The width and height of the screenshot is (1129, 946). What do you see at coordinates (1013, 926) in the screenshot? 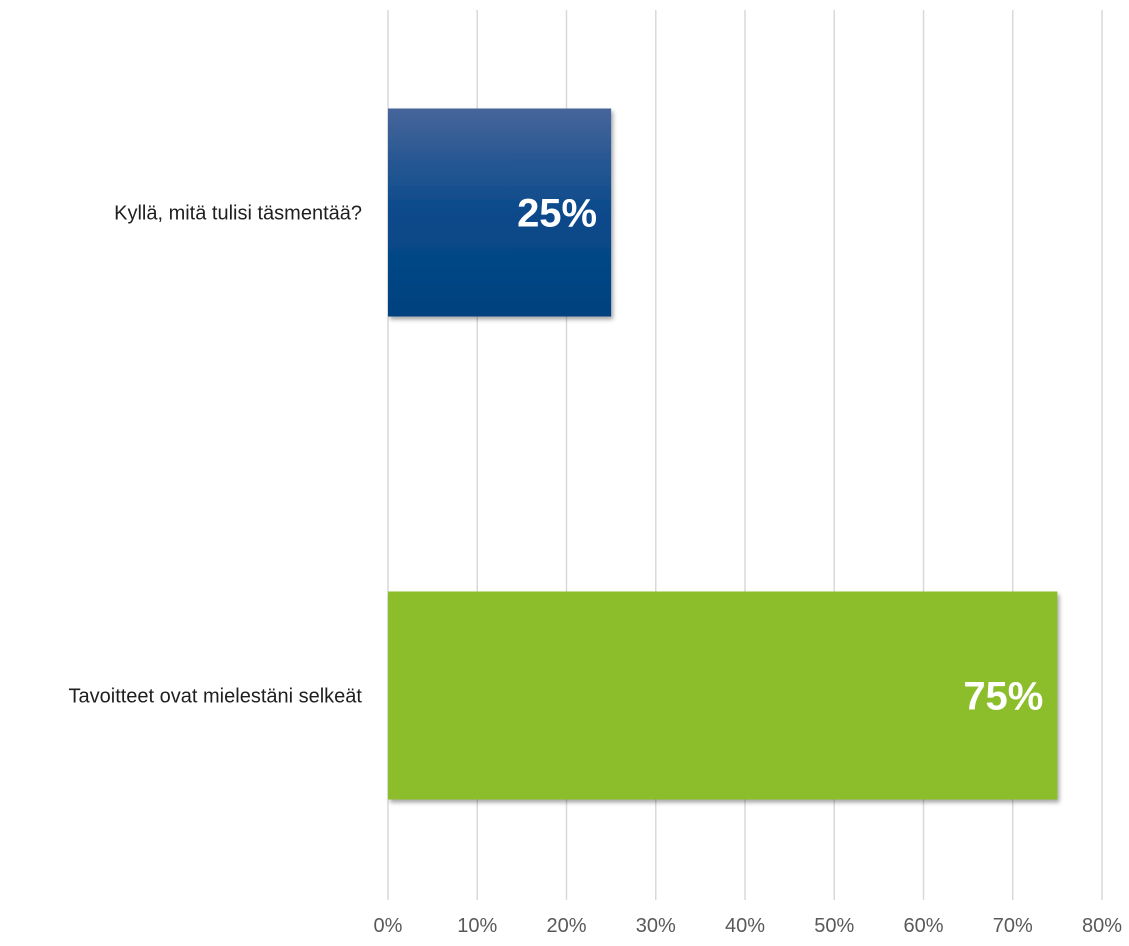
I see `x-tick-label-70: 70%` at bounding box center [1013, 926].